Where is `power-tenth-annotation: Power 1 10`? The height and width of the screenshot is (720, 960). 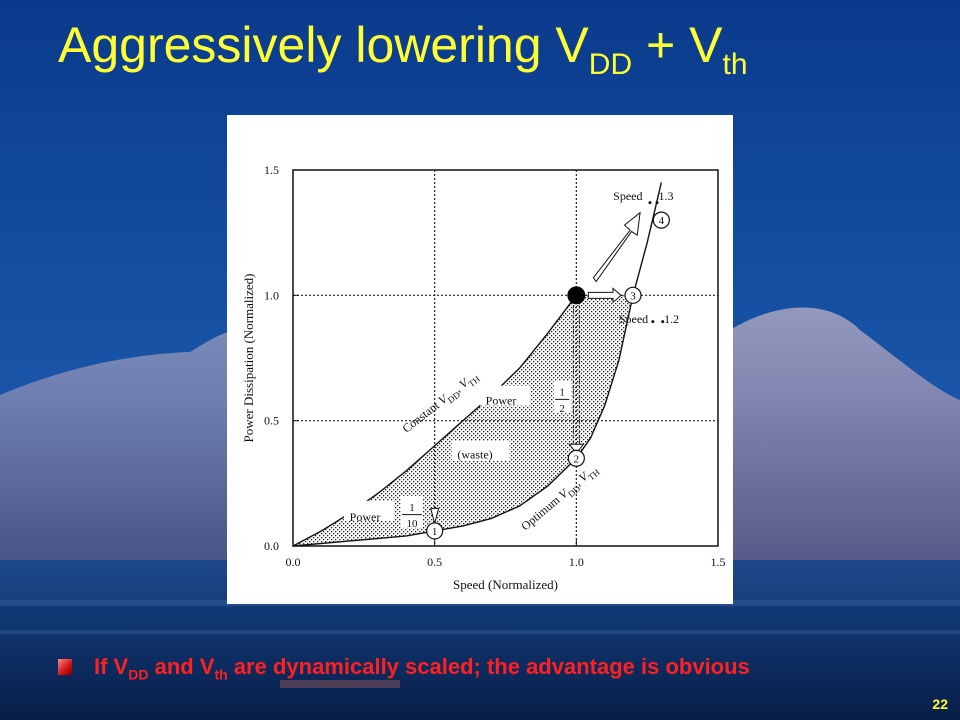 power-tenth-annotation: Power 1 10 is located at coordinates (383, 512).